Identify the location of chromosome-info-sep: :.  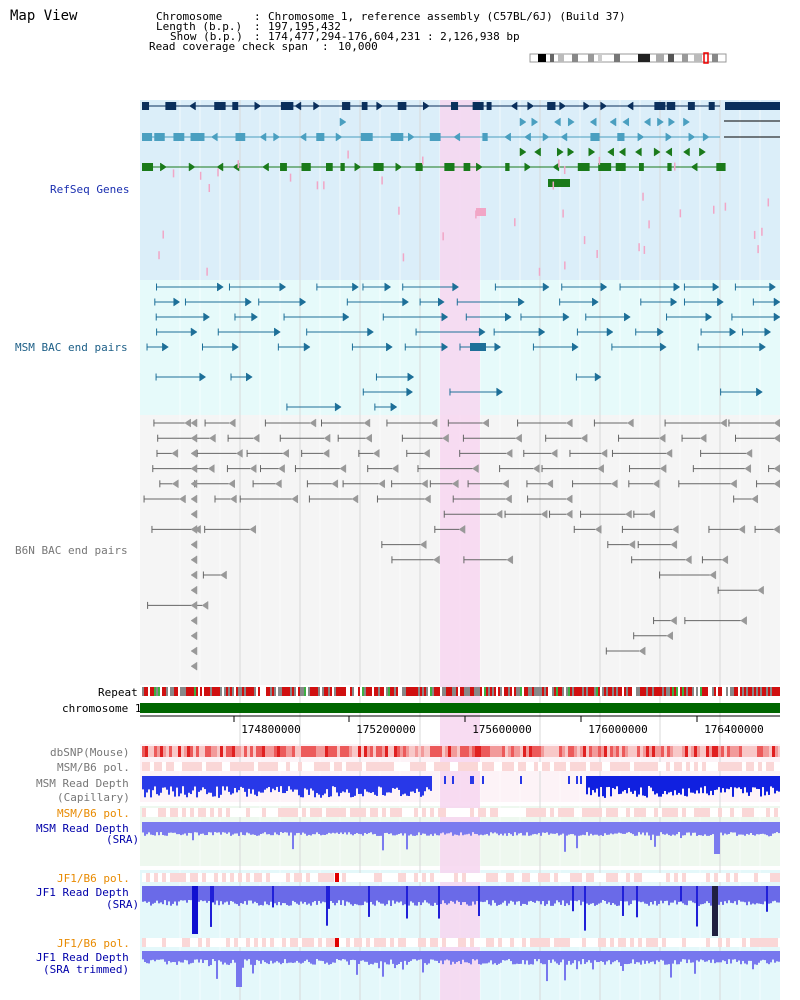
(257, 16).